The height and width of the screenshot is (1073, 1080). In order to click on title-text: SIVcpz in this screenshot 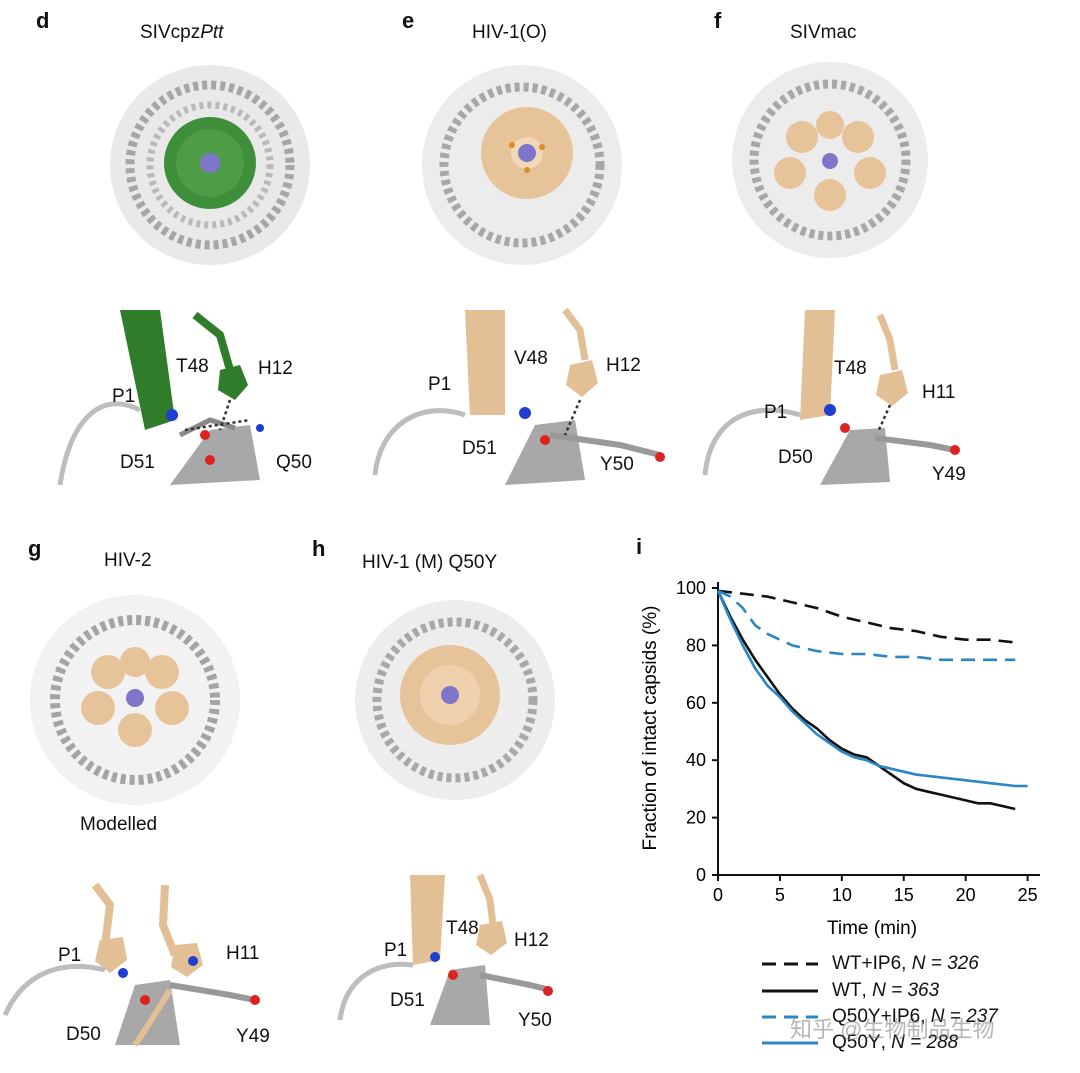, I will do `click(170, 32)`.